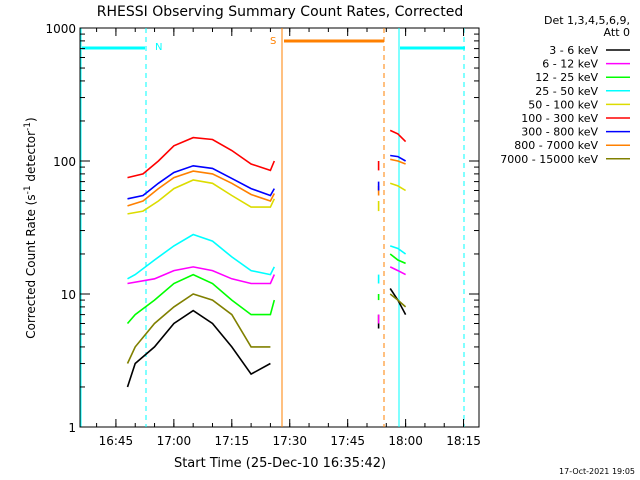 The width and height of the screenshot is (640, 480). Describe the element at coordinates (549, 159) in the screenshot. I see `legend-label-8: 7000 - 15000 keV` at that location.